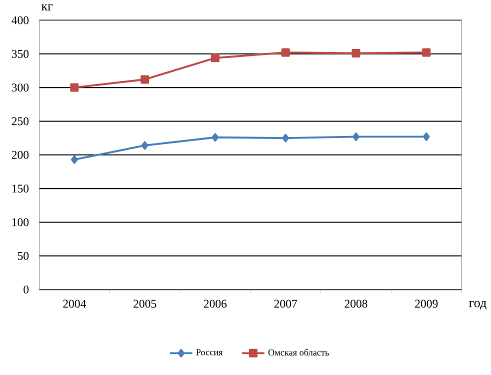  Describe the element at coordinates (215, 304) in the screenshot. I see `x-tick-label: 2006` at that location.